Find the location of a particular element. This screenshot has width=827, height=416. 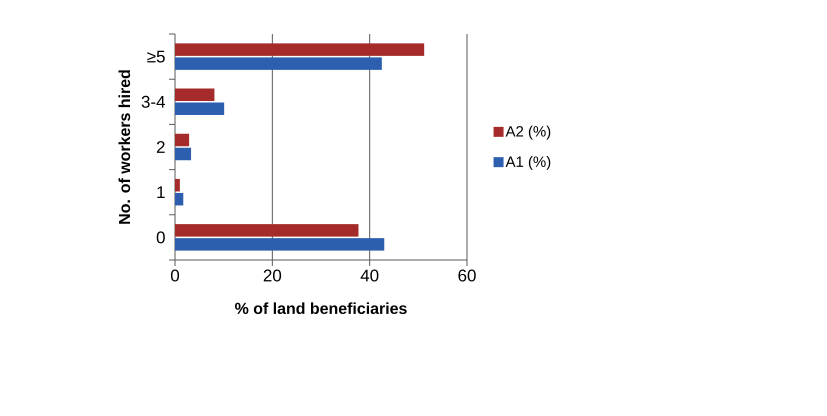

x-tick-label: 20 is located at coordinates (273, 276).